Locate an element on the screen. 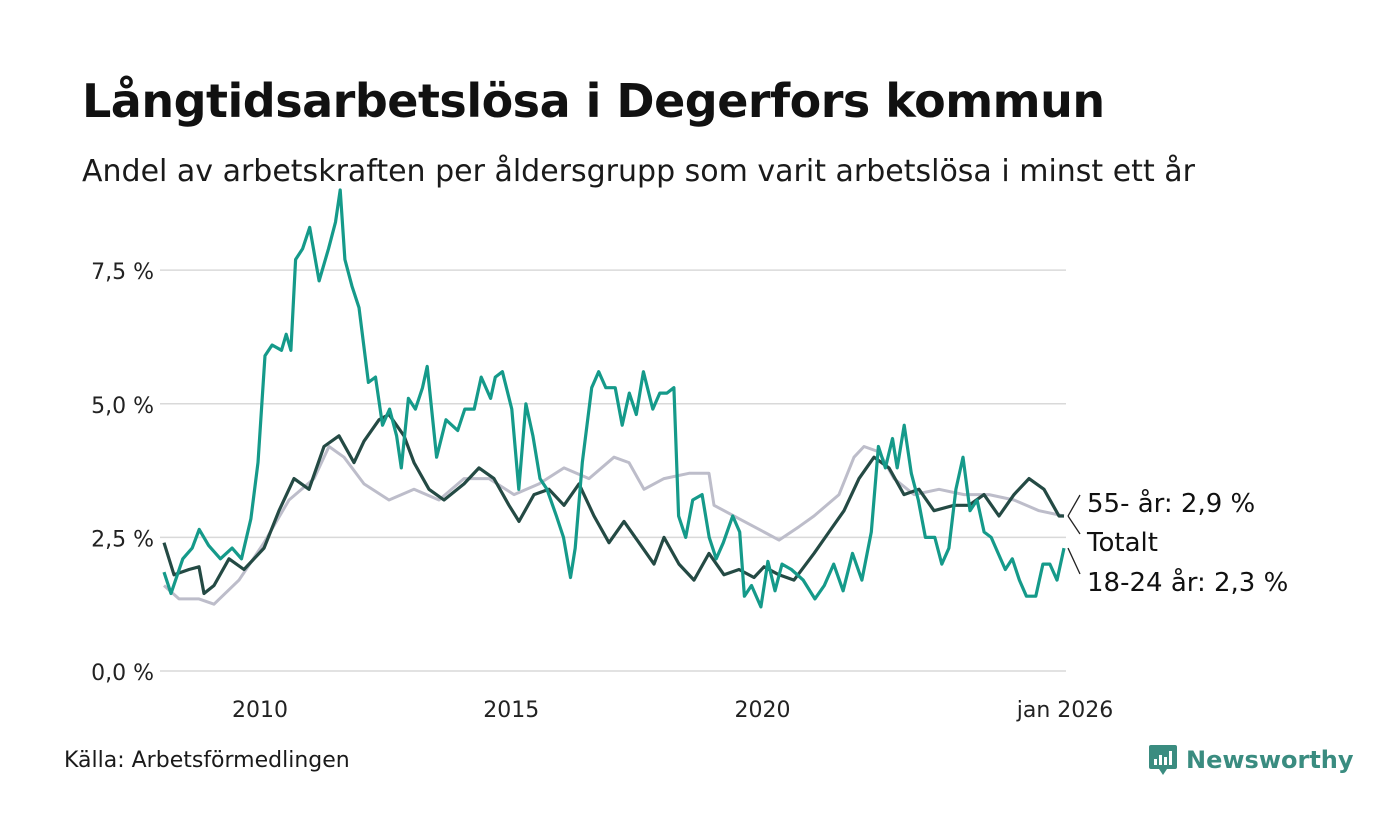 The width and height of the screenshot is (1400, 840). y-tick-label: 0,0 % is located at coordinates (122, 673).